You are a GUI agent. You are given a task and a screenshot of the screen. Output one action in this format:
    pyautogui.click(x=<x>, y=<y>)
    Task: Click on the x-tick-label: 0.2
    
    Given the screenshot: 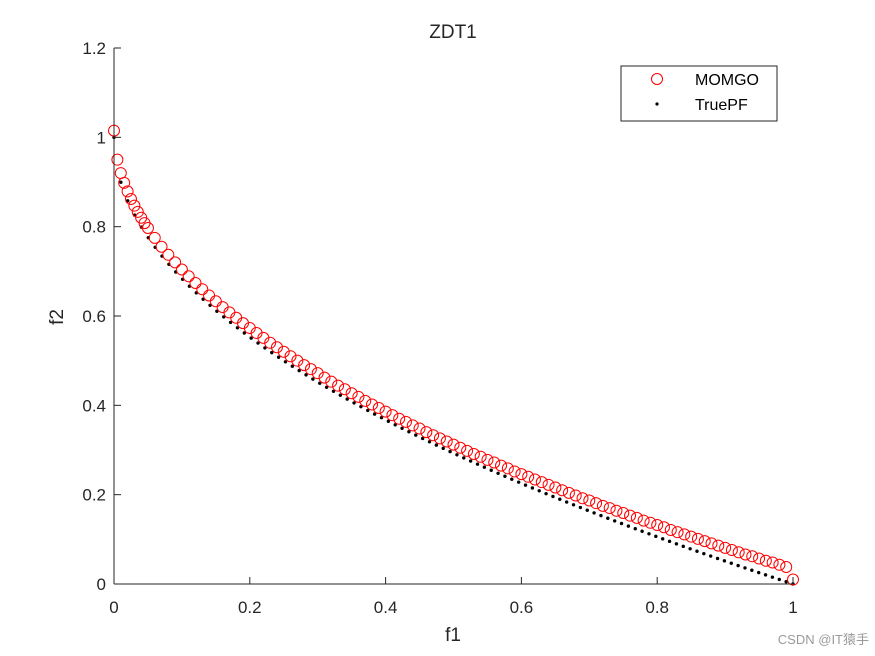 What is the action you would take?
    pyautogui.click(x=250, y=607)
    